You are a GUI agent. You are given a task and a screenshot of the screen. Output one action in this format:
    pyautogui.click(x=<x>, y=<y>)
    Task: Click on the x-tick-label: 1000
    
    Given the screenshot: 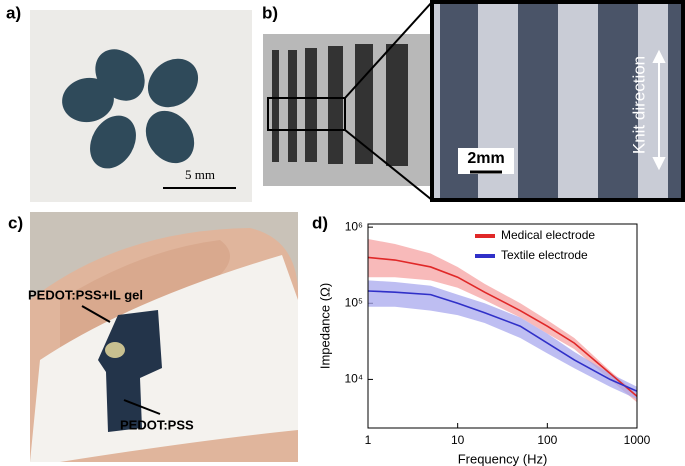 What is the action you would take?
    pyautogui.click(x=637, y=440)
    